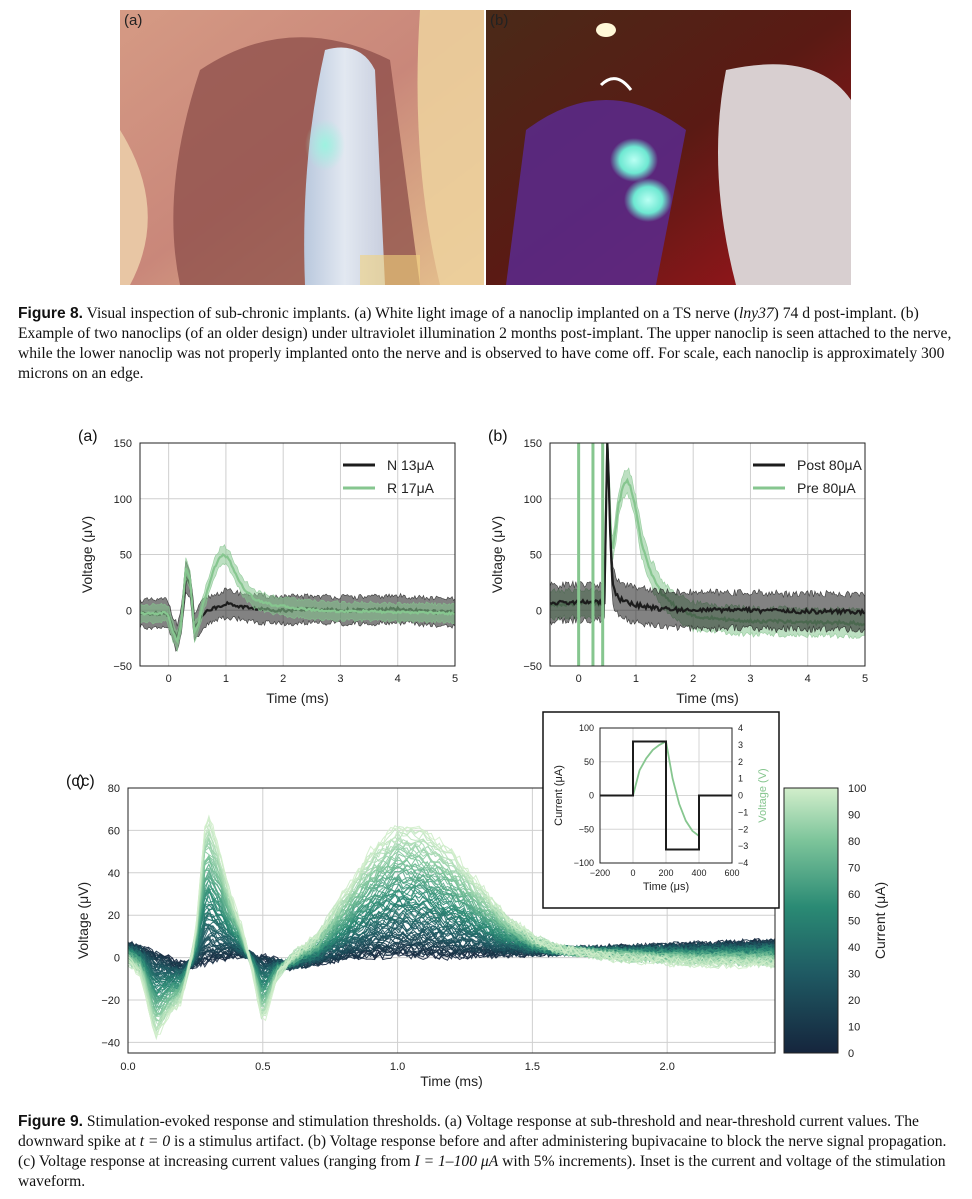 The height and width of the screenshot is (1199, 972). I want to click on colorbar, so click(811, 920).